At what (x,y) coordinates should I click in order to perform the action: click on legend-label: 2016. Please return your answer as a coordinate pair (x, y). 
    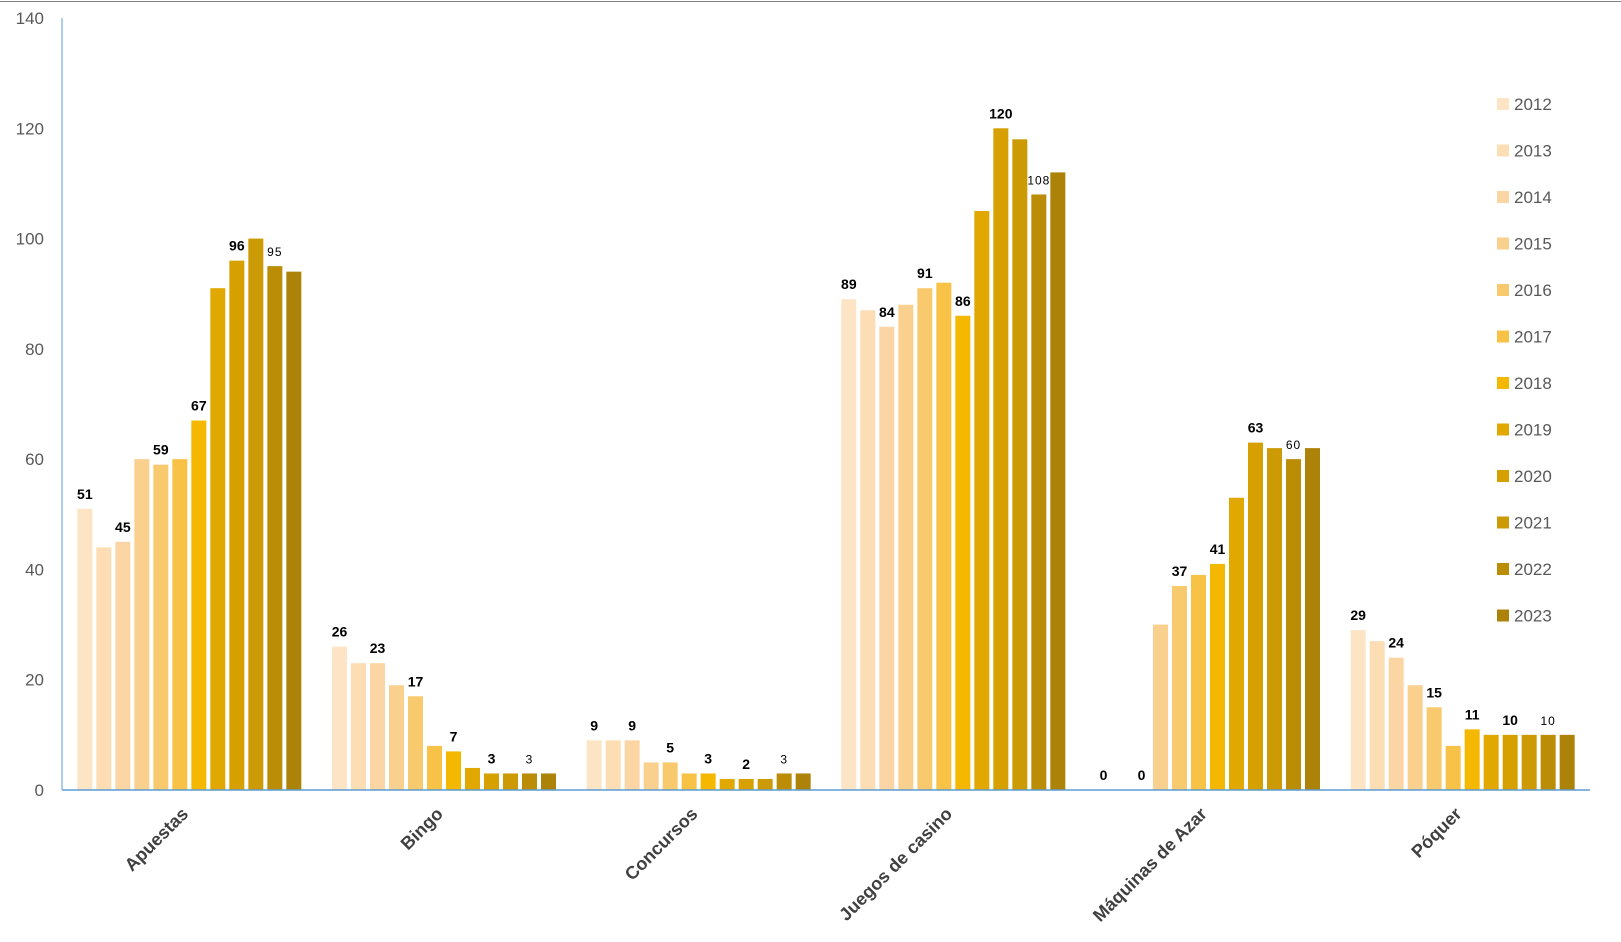
    Looking at the image, I should click on (1533, 290).